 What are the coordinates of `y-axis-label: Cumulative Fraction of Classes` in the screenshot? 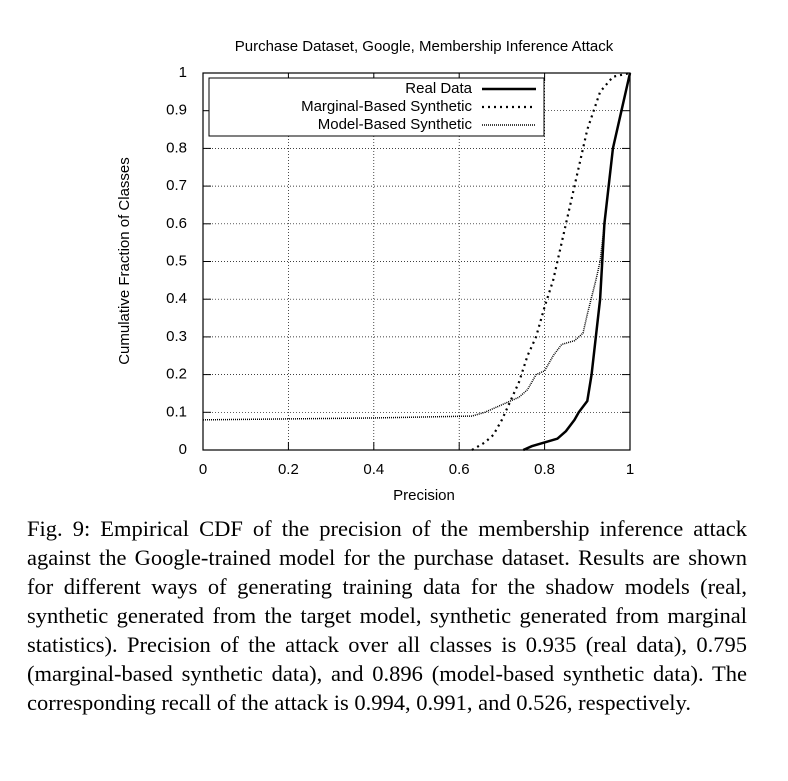 It's located at (124, 261).